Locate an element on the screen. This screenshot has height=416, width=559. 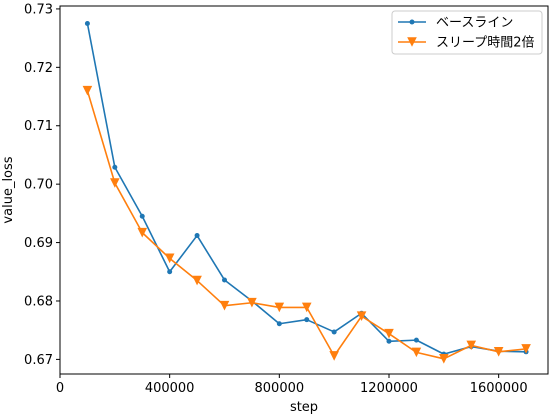
y-axis-label: value_loss is located at coordinates (8, 189).